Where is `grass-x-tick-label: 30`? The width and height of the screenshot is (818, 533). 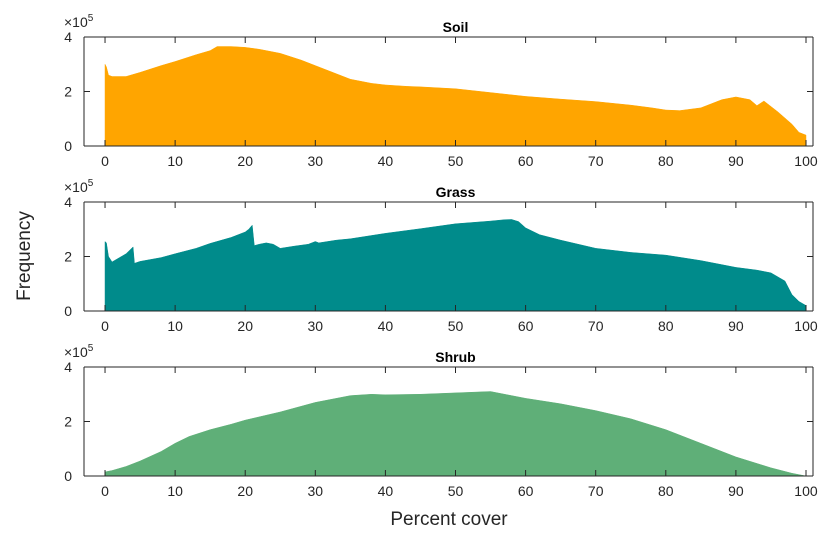
grass-x-tick-label: 30 is located at coordinates (316, 326).